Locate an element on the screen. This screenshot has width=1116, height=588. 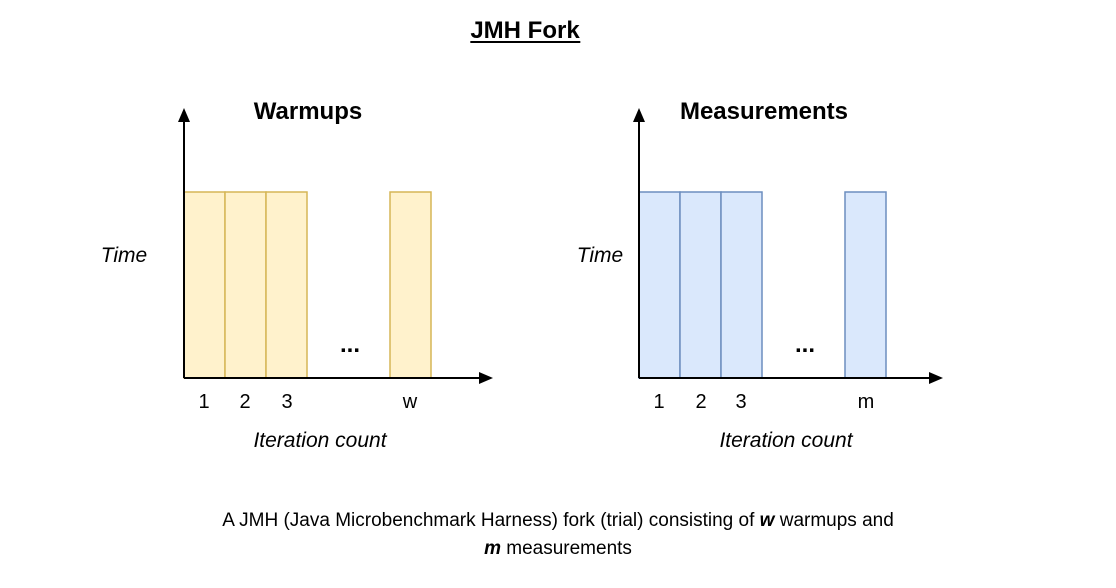
measurements-x-axis-arrow-icon is located at coordinates (936, 378).